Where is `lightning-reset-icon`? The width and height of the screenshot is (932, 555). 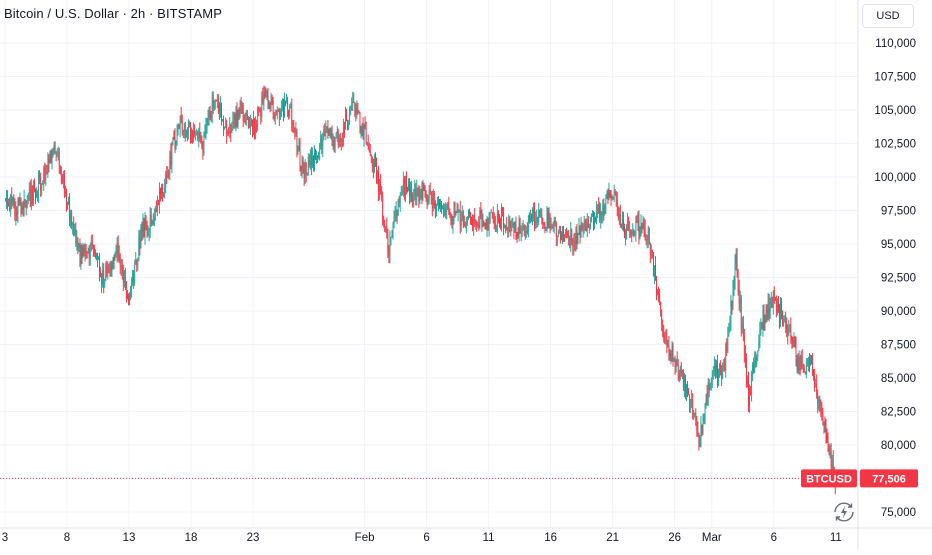 lightning-reset-icon is located at coordinates (844, 512).